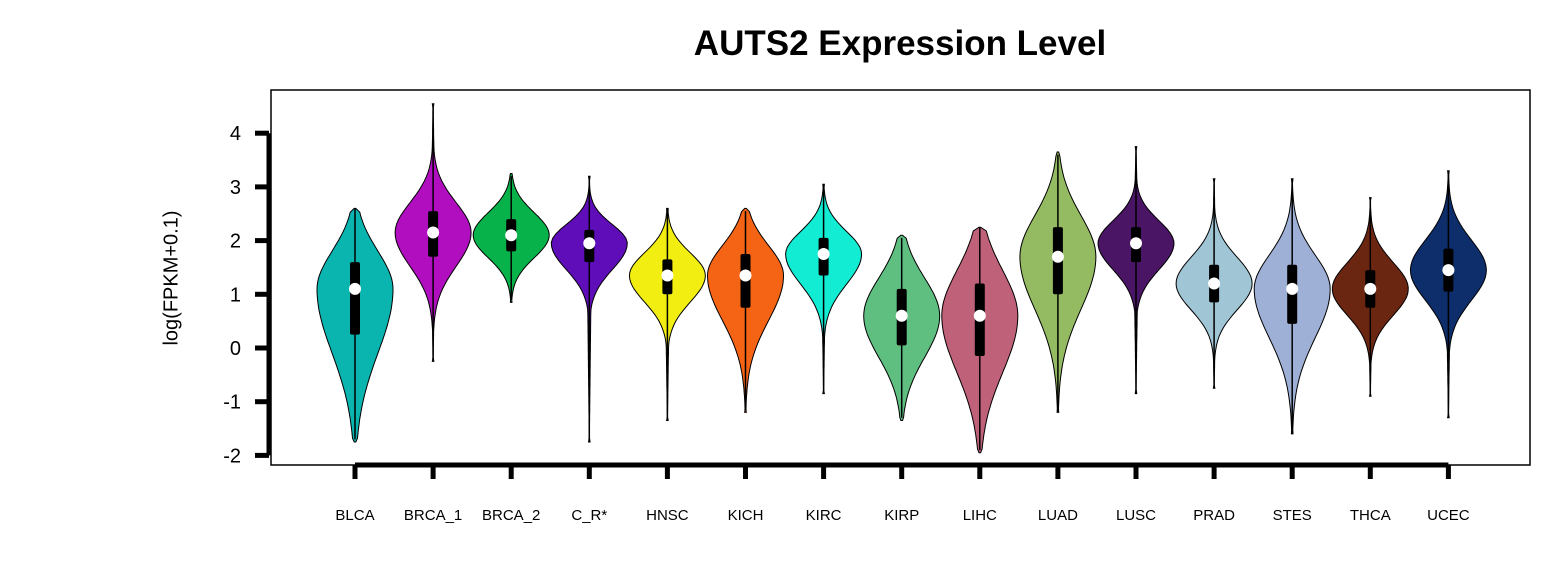 The width and height of the screenshot is (1560, 586). Describe the element at coordinates (1292, 515) in the screenshot. I see `x-tick-label: STES` at that location.